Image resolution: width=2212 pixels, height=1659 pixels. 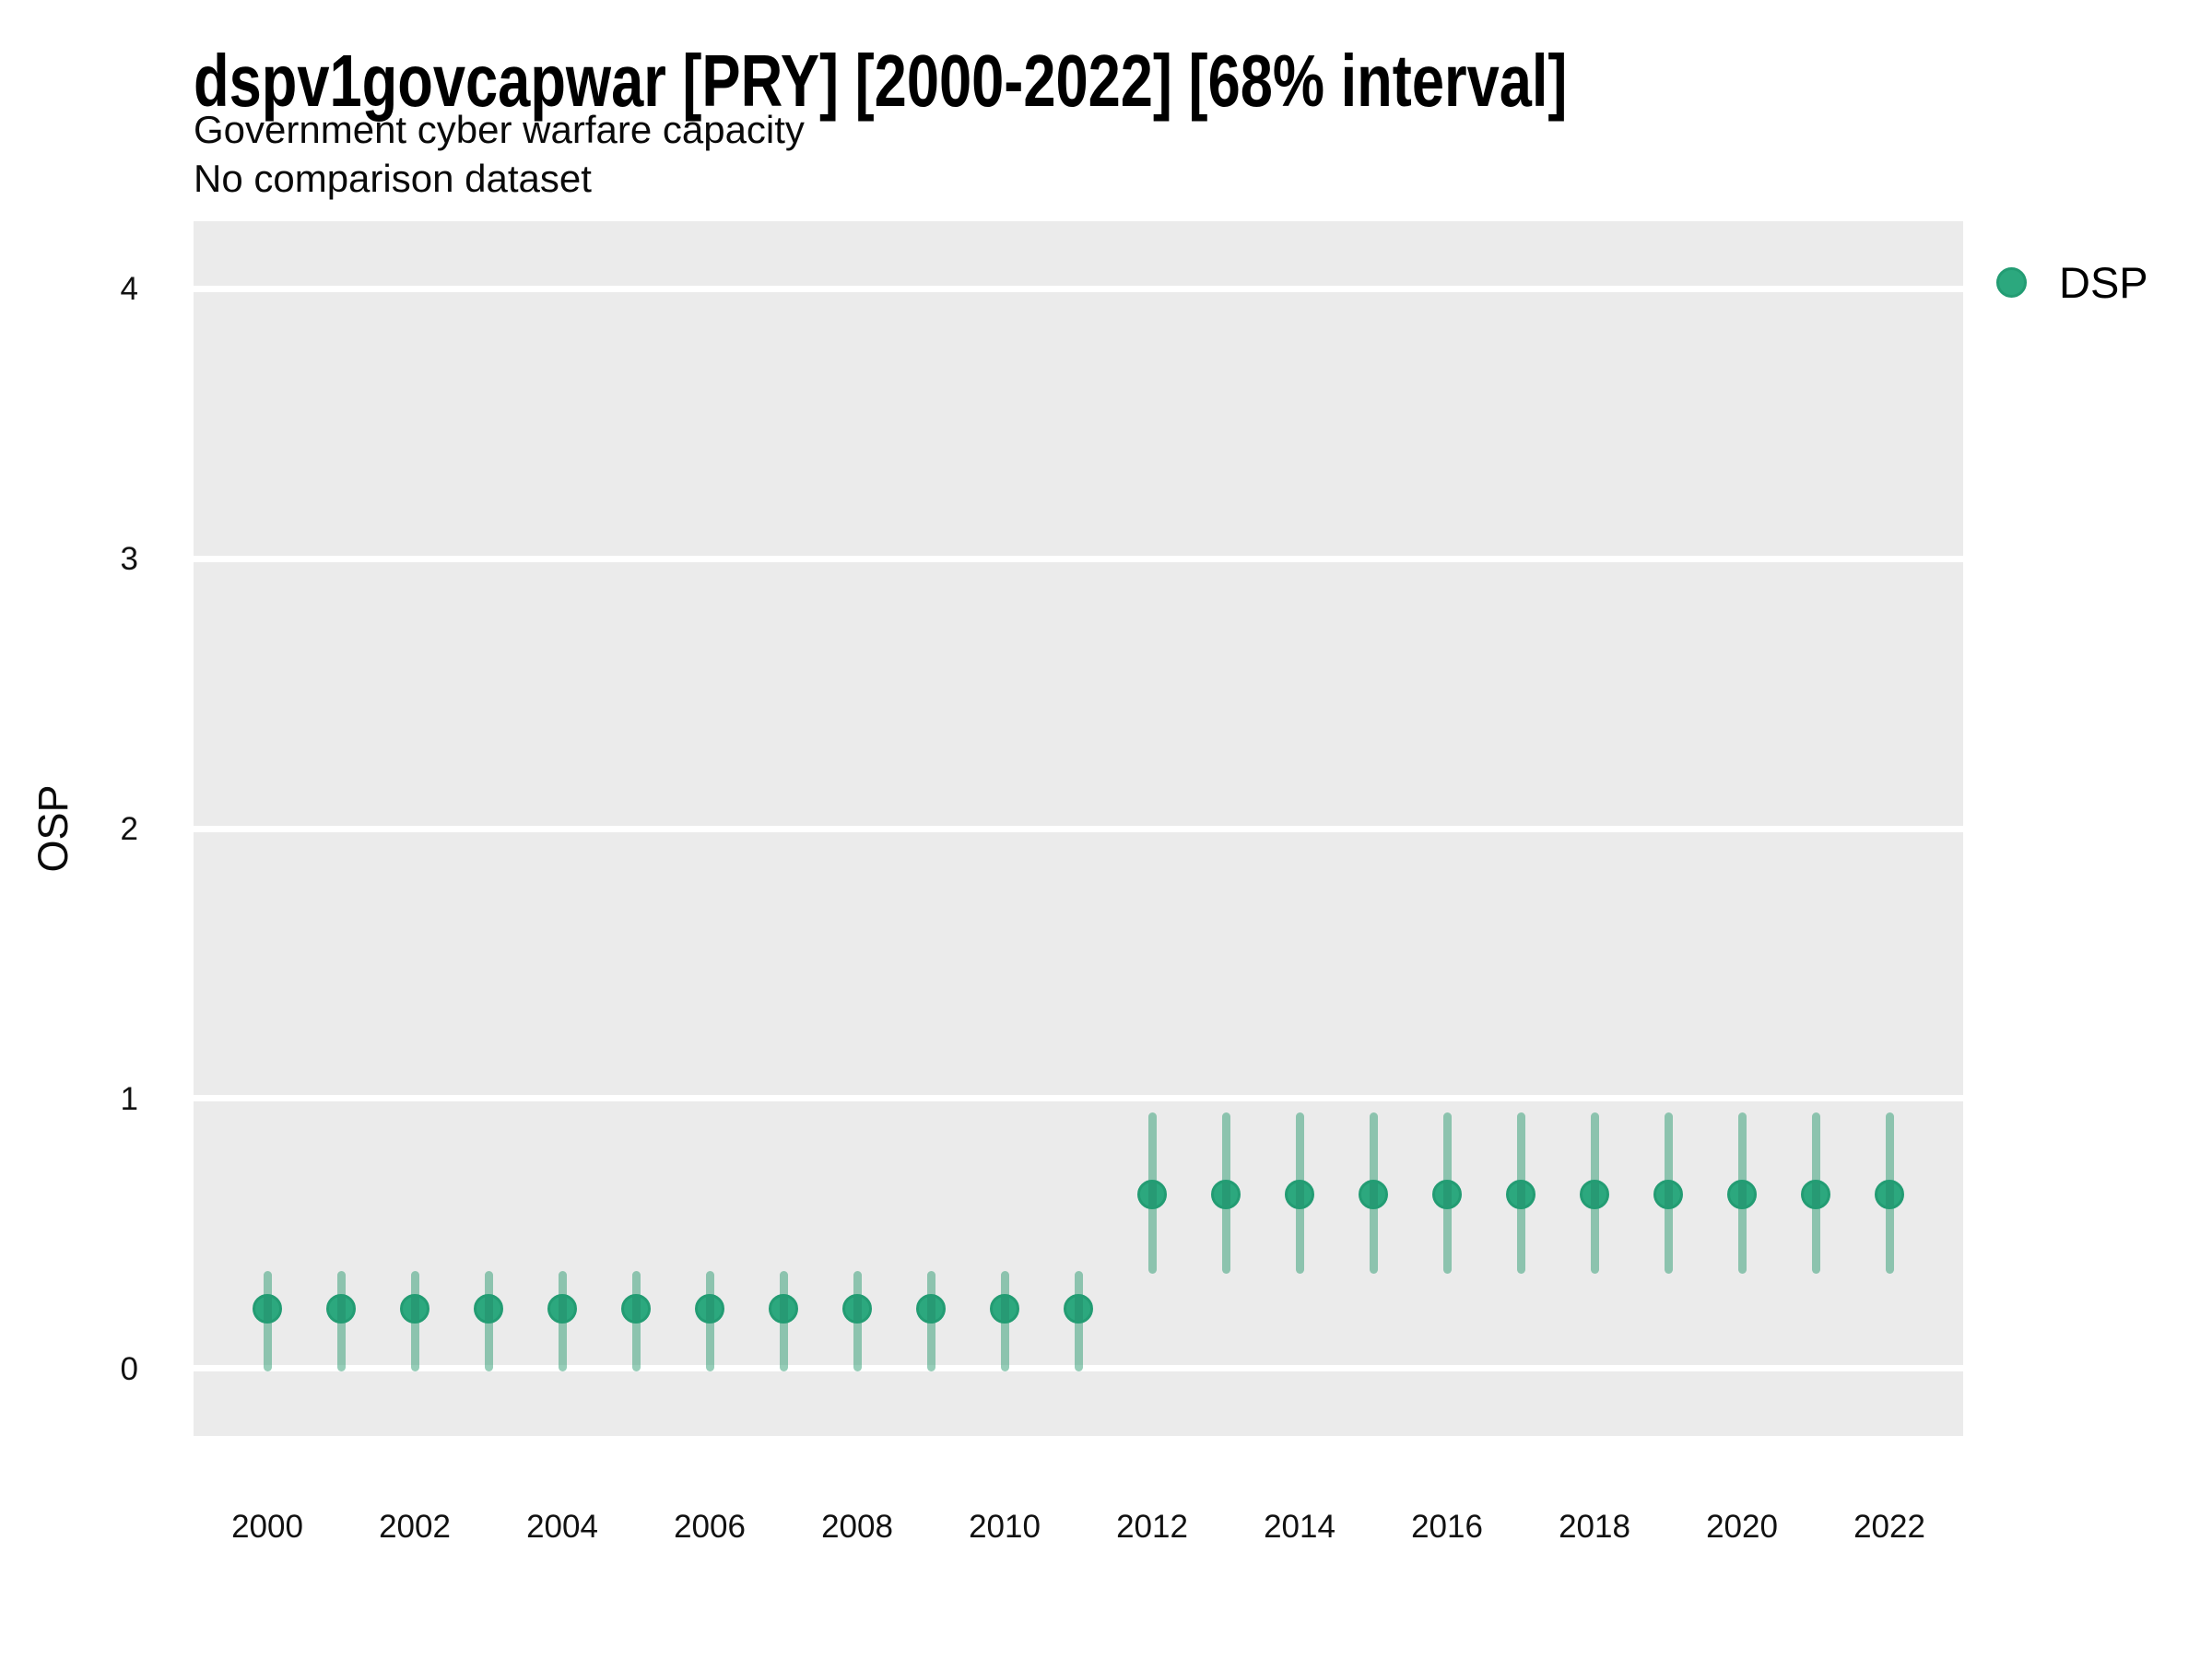 What do you see at coordinates (857, 1527) in the screenshot?
I see `x-tick-label-2008: 2008` at bounding box center [857, 1527].